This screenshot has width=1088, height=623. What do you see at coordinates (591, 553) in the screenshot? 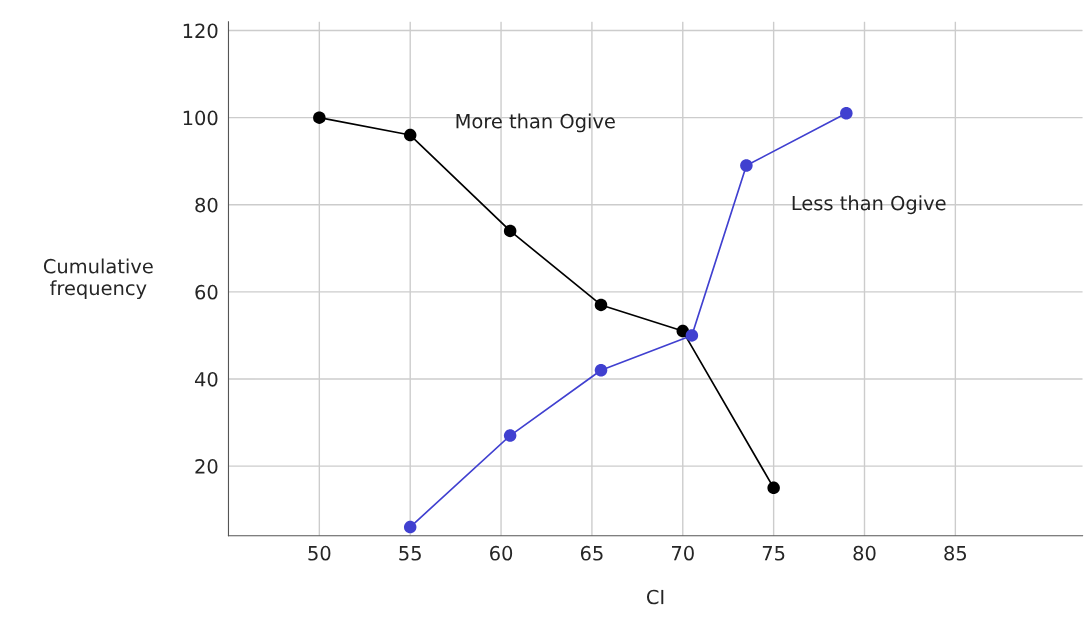
I see `x-tick-label: 65` at bounding box center [591, 553].